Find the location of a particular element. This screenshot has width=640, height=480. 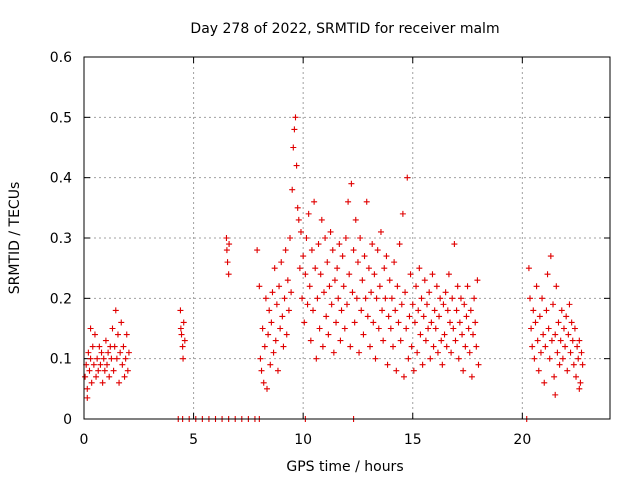

y-tick-label: 0.1 is located at coordinates (61, 360).